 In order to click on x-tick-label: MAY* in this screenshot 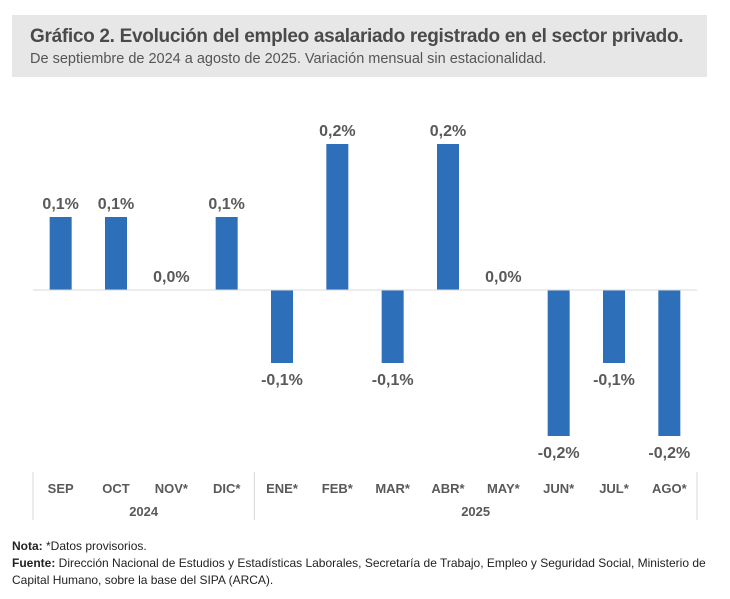, I will do `click(504, 488)`.